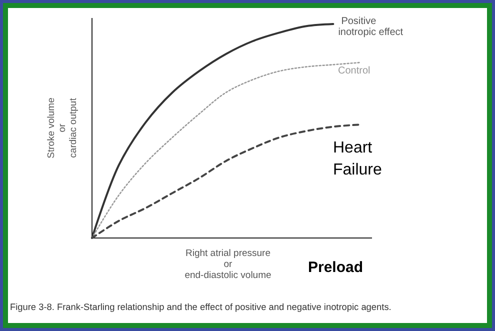  What do you see at coordinates (62, 128) in the screenshot?
I see `y-axis-title: Stroke volume or cardiac output` at bounding box center [62, 128].